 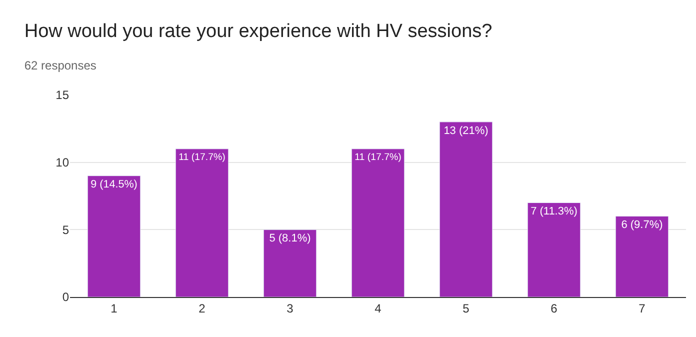 What do you see at coordinates (554, 212) in the screenshot?
I see `data-label: 7 (11.3%)` at bounding box center [554, 212].